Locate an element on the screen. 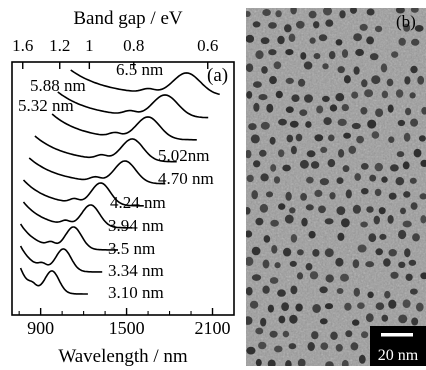  series-label: 4.24 nm is located at coordinates (138, 202).